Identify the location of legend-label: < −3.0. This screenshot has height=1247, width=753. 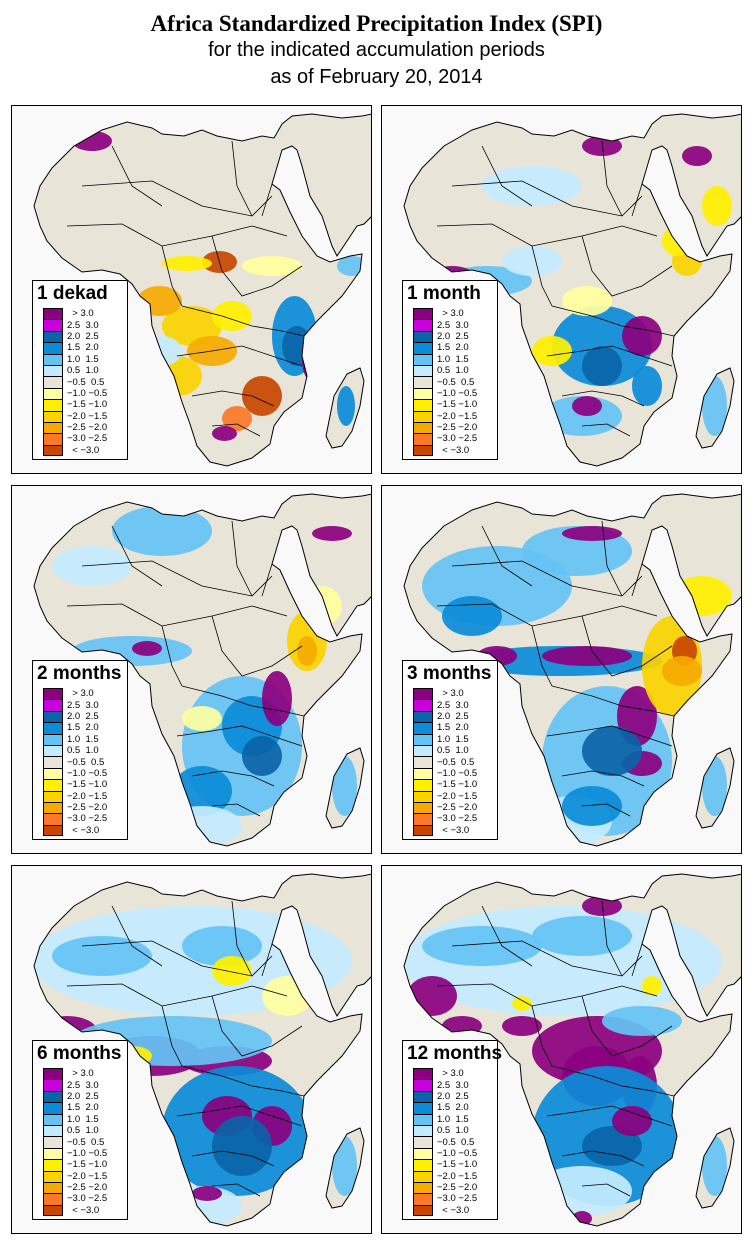
(453, 450).